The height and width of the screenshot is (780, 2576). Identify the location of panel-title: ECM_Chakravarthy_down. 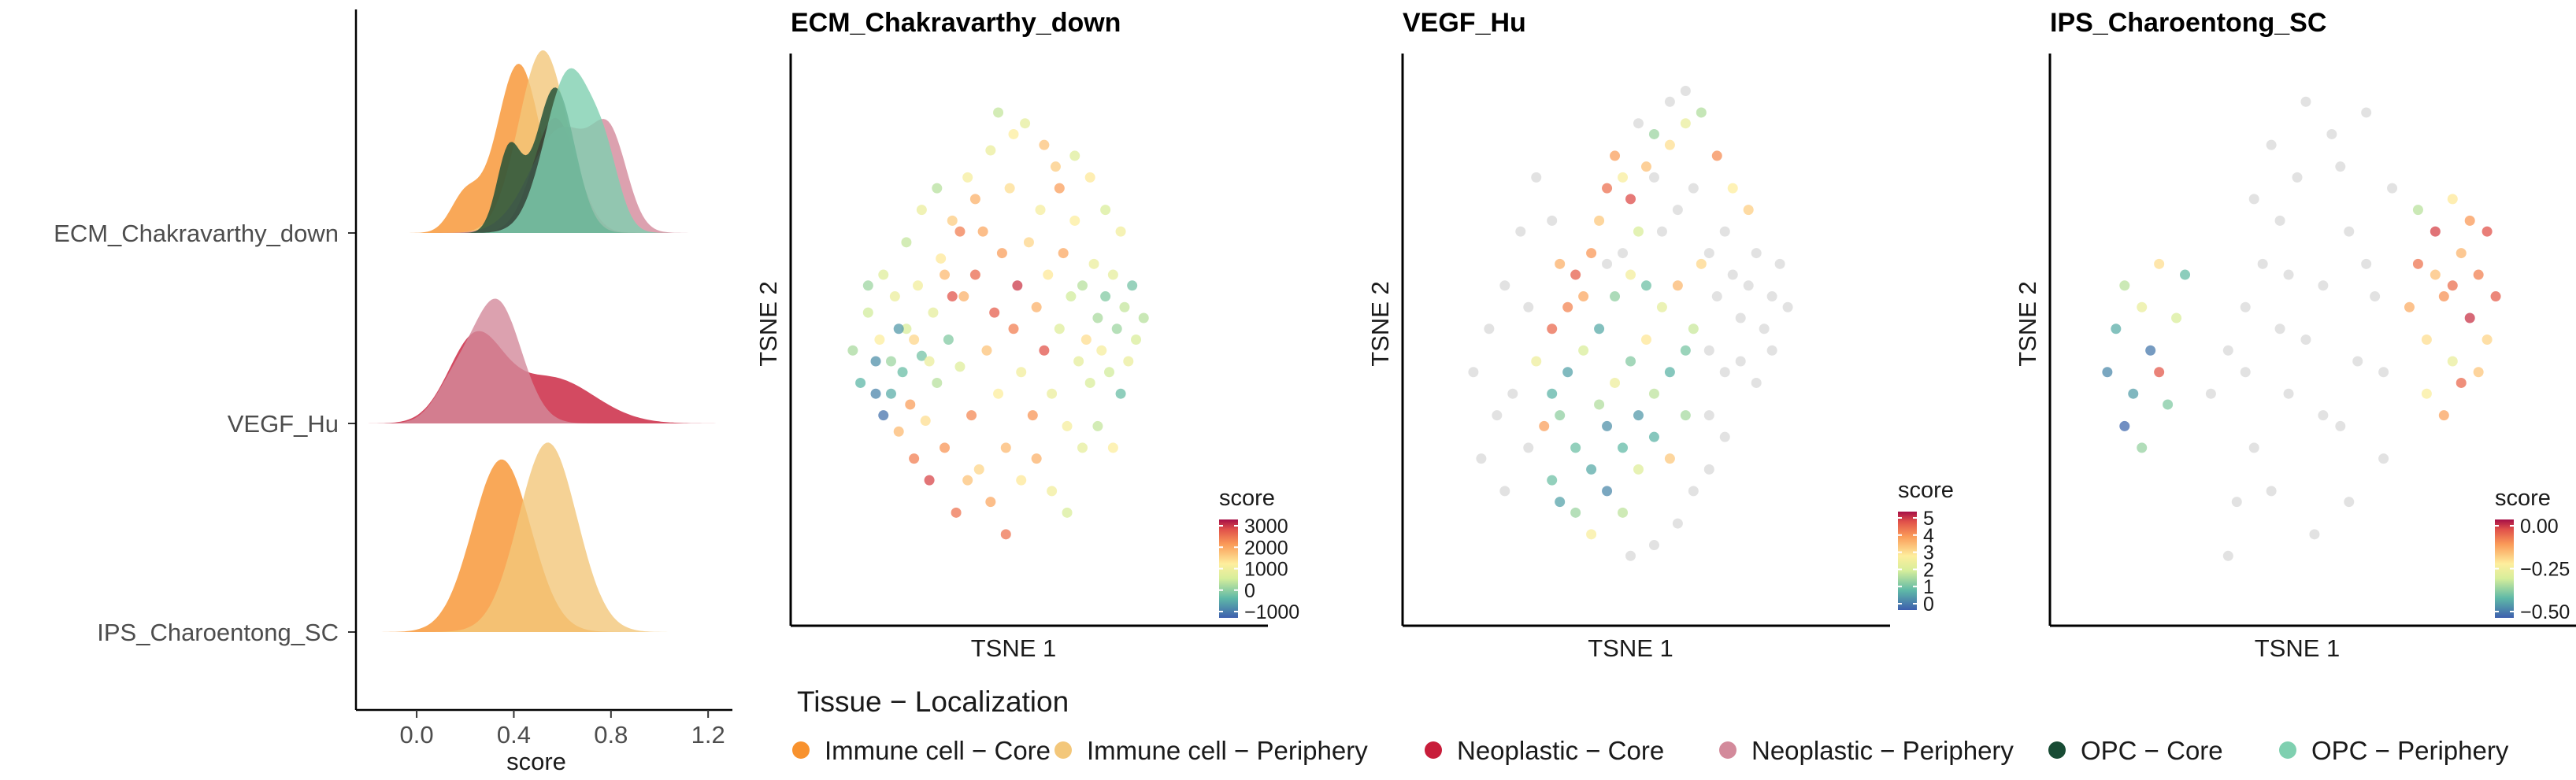
(956, 23).